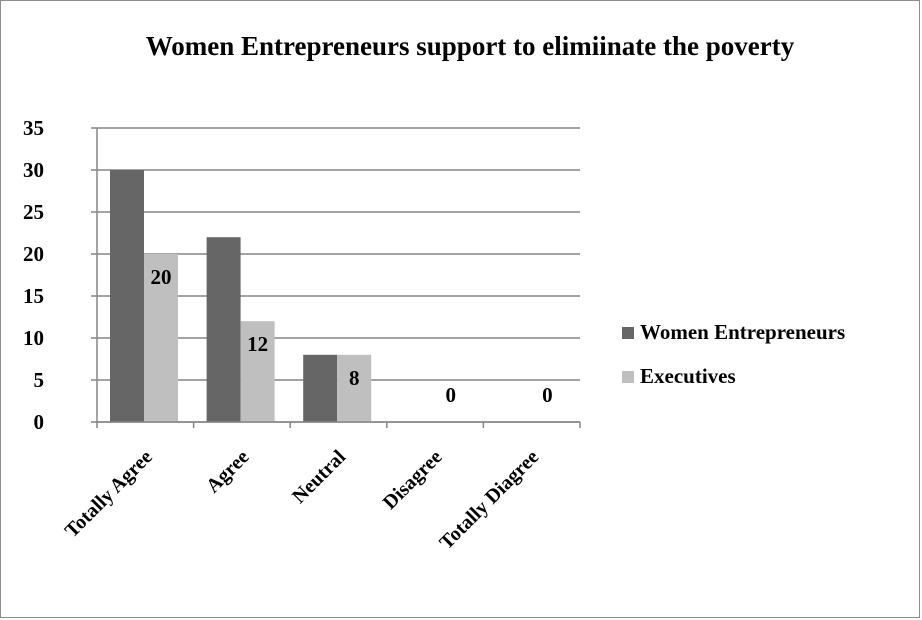  I want to click on bar-executives-agree, so click(257, 371).